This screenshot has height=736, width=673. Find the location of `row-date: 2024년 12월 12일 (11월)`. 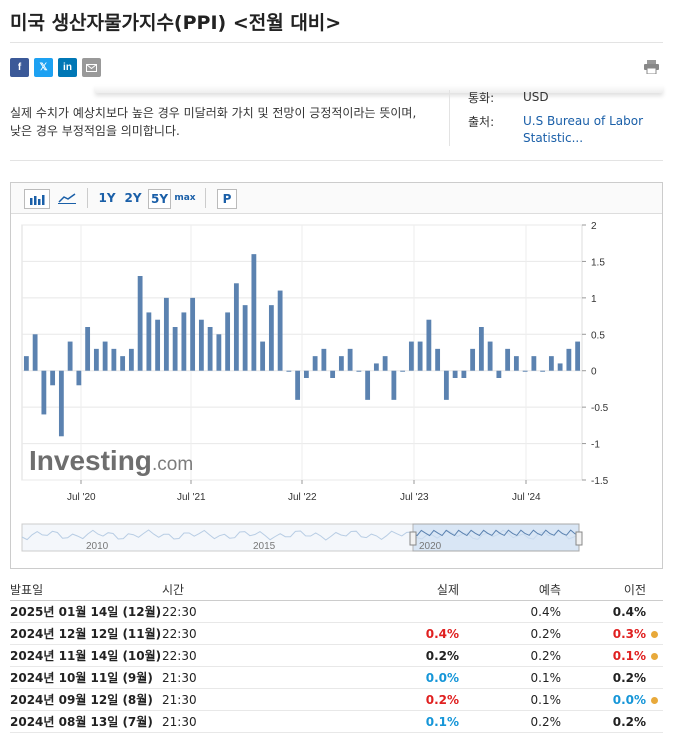

row-date: 2024년 12월 12일 (11월) is located at coordinates (86, 633).